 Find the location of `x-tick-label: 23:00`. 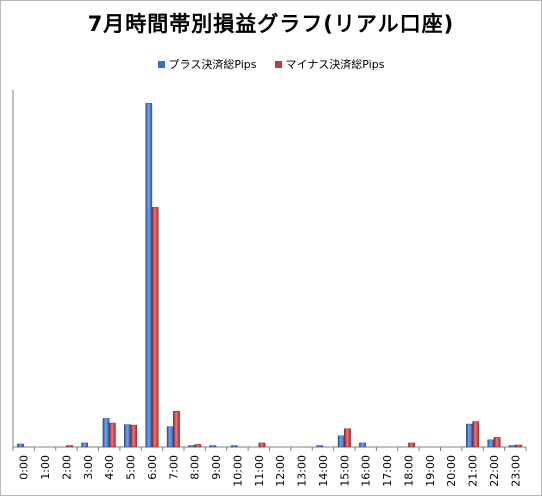

x-tick-label: 23:00 is located at coordinates (515, 471).